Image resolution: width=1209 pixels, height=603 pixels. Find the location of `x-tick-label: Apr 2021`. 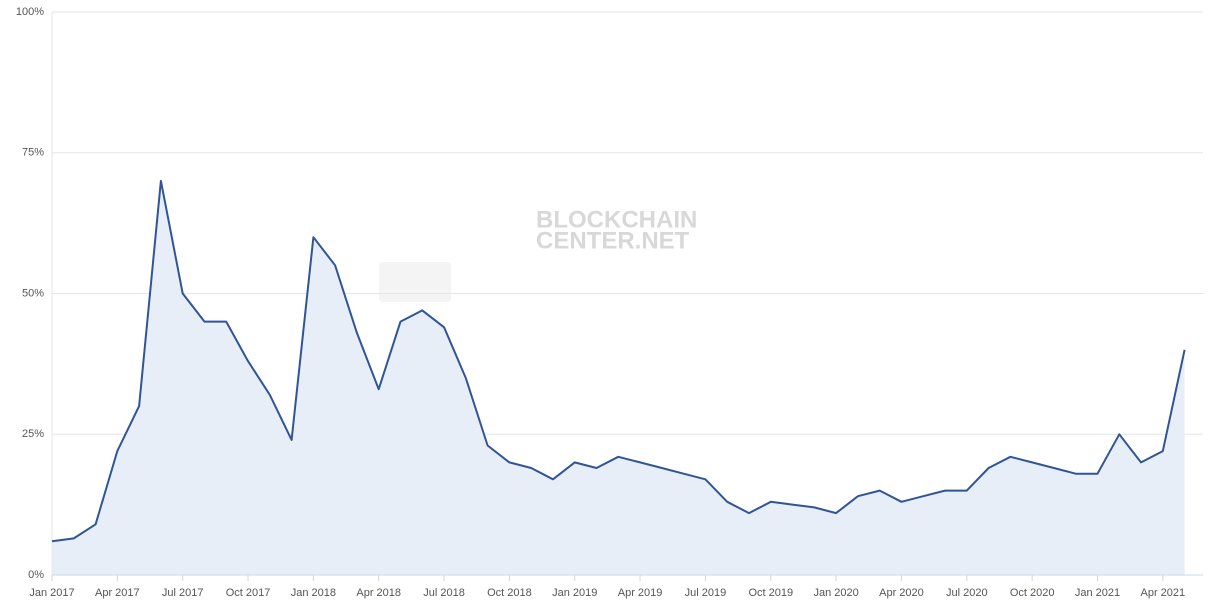

x-tick-label: Apr 2021 is located at coordinates (1162, 593).